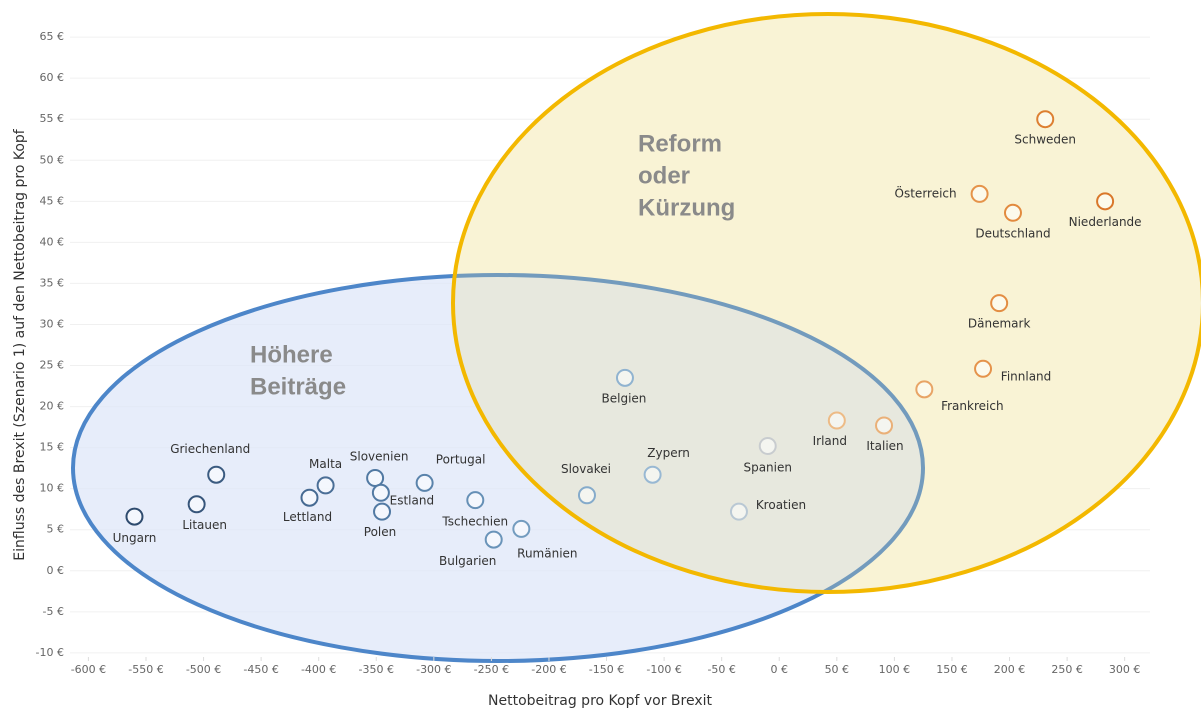 Image resolution: width=1201 pixels, height=709 pixels. I want to click on annotation: Beiträge, so click(298, 386).